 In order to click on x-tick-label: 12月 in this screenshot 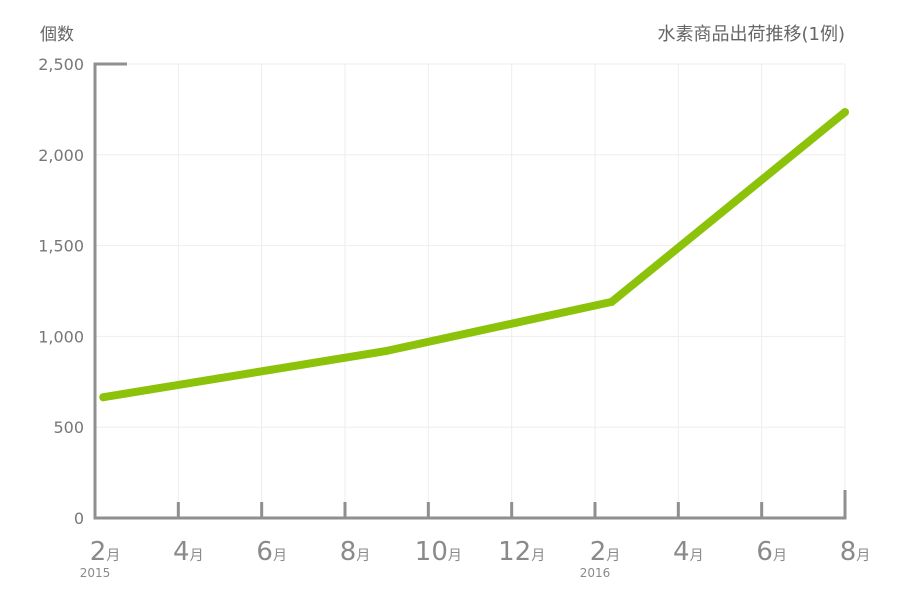, I will do `click(521, 552)`.